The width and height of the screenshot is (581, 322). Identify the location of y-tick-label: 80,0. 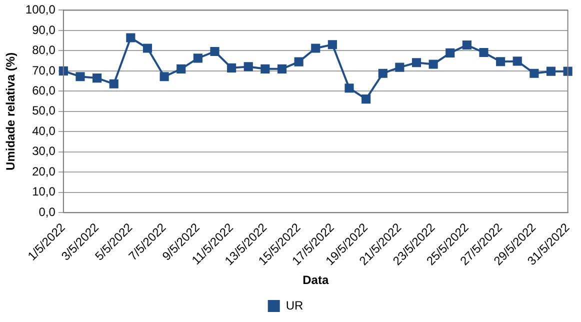
(44, 50).